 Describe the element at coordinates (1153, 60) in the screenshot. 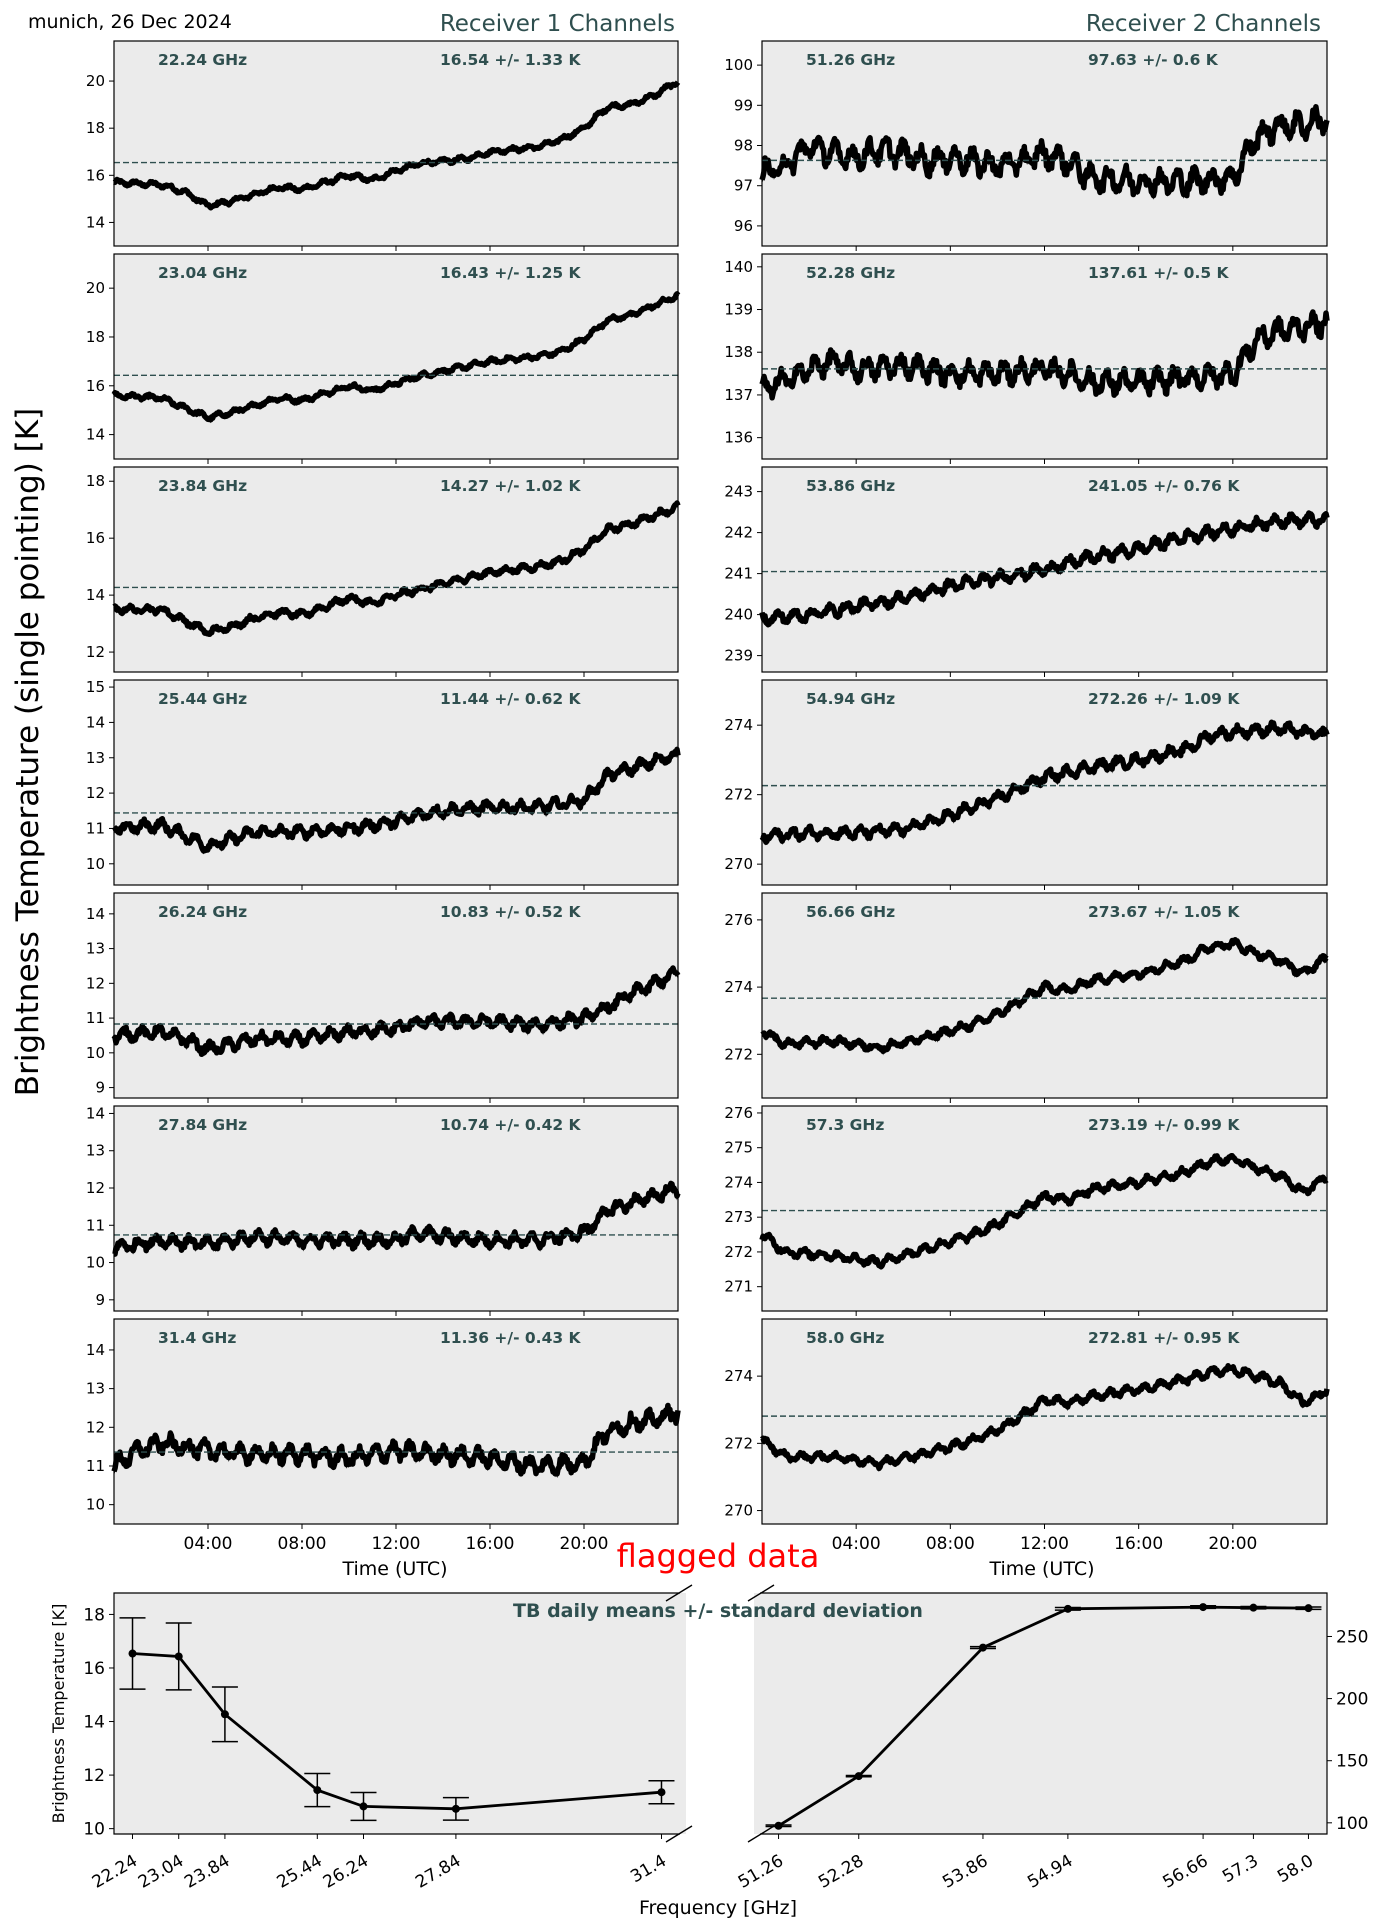

I see `mean-std-label: 97.63 +/- 0.6 K` at that location.